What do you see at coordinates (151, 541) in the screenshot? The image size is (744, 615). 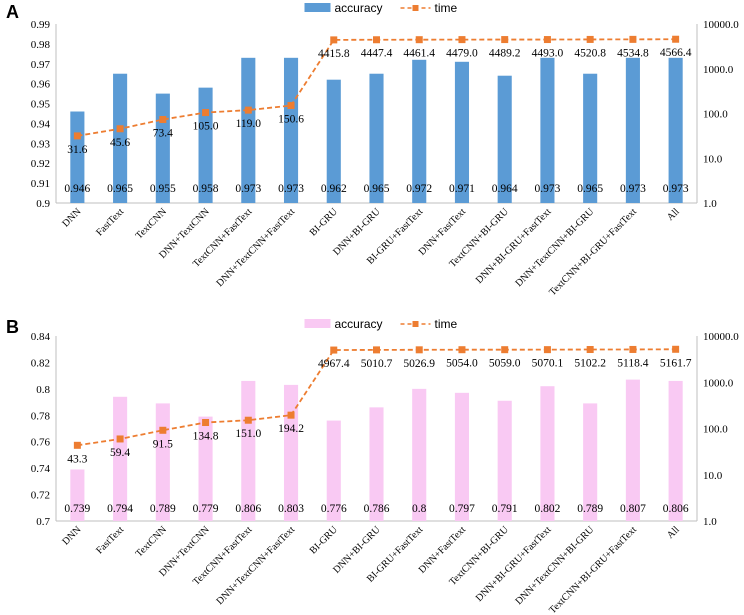 I see `x-tick-label: TextCNN` at bounding box center [151, 541].